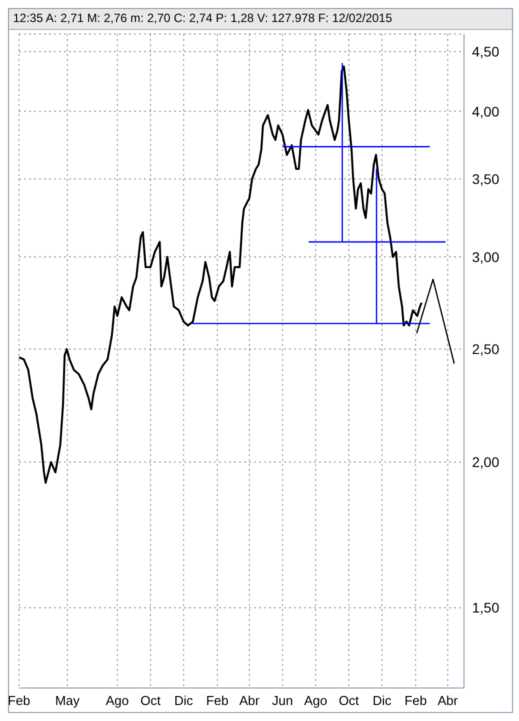  I want to click on y-tick-label: 4,00, so click(486, 111).